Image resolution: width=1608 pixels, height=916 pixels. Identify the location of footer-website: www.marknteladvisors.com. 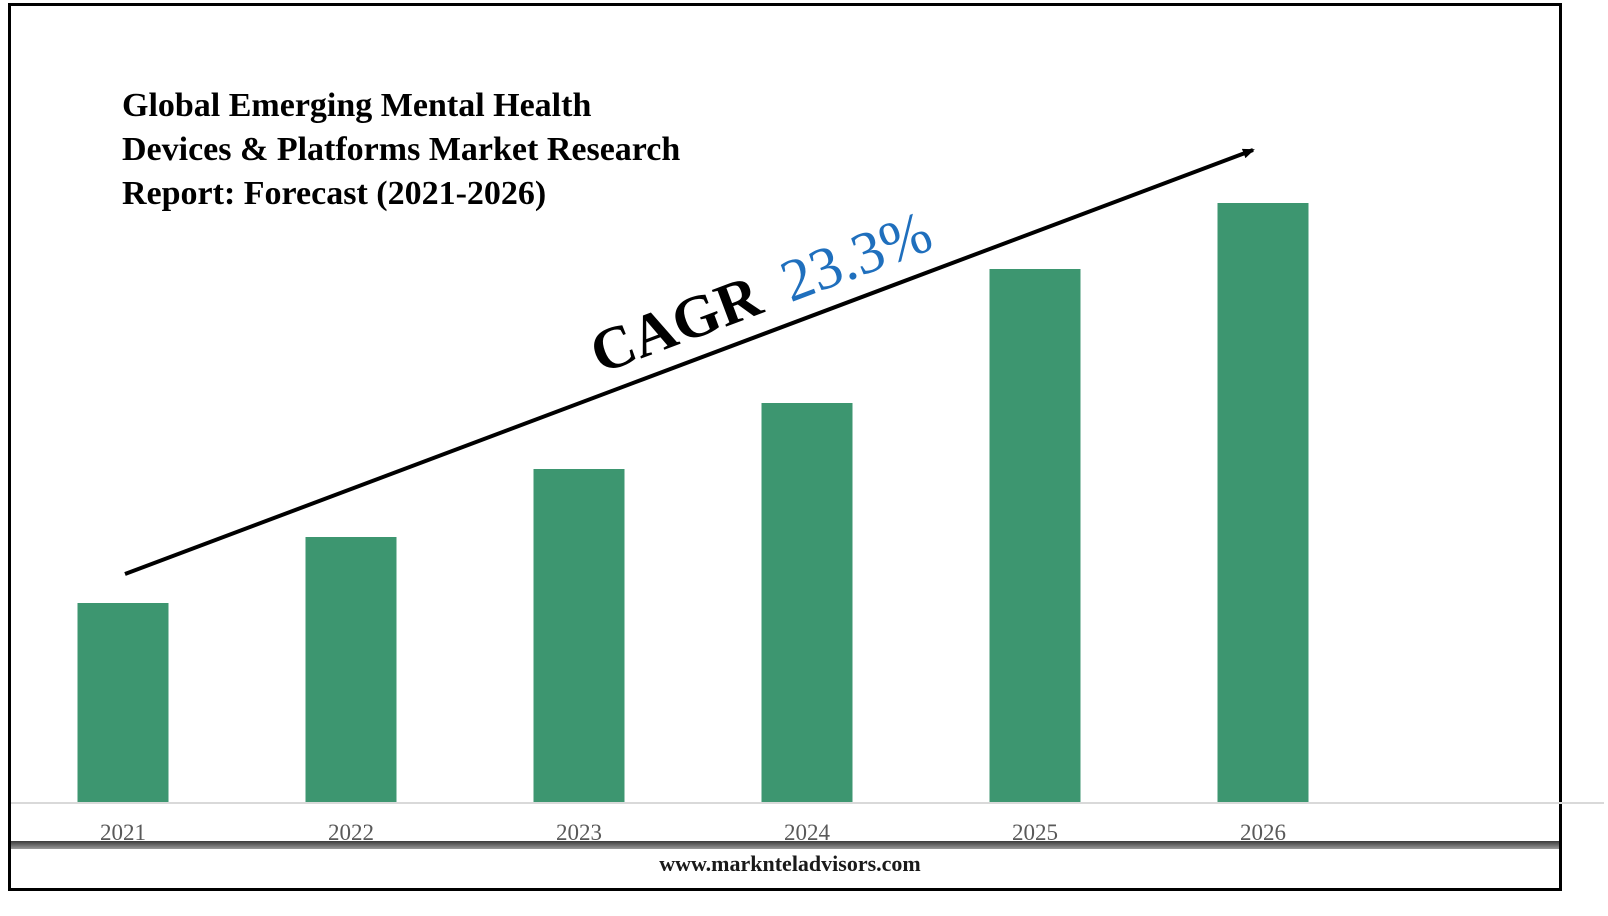
(790, 863).